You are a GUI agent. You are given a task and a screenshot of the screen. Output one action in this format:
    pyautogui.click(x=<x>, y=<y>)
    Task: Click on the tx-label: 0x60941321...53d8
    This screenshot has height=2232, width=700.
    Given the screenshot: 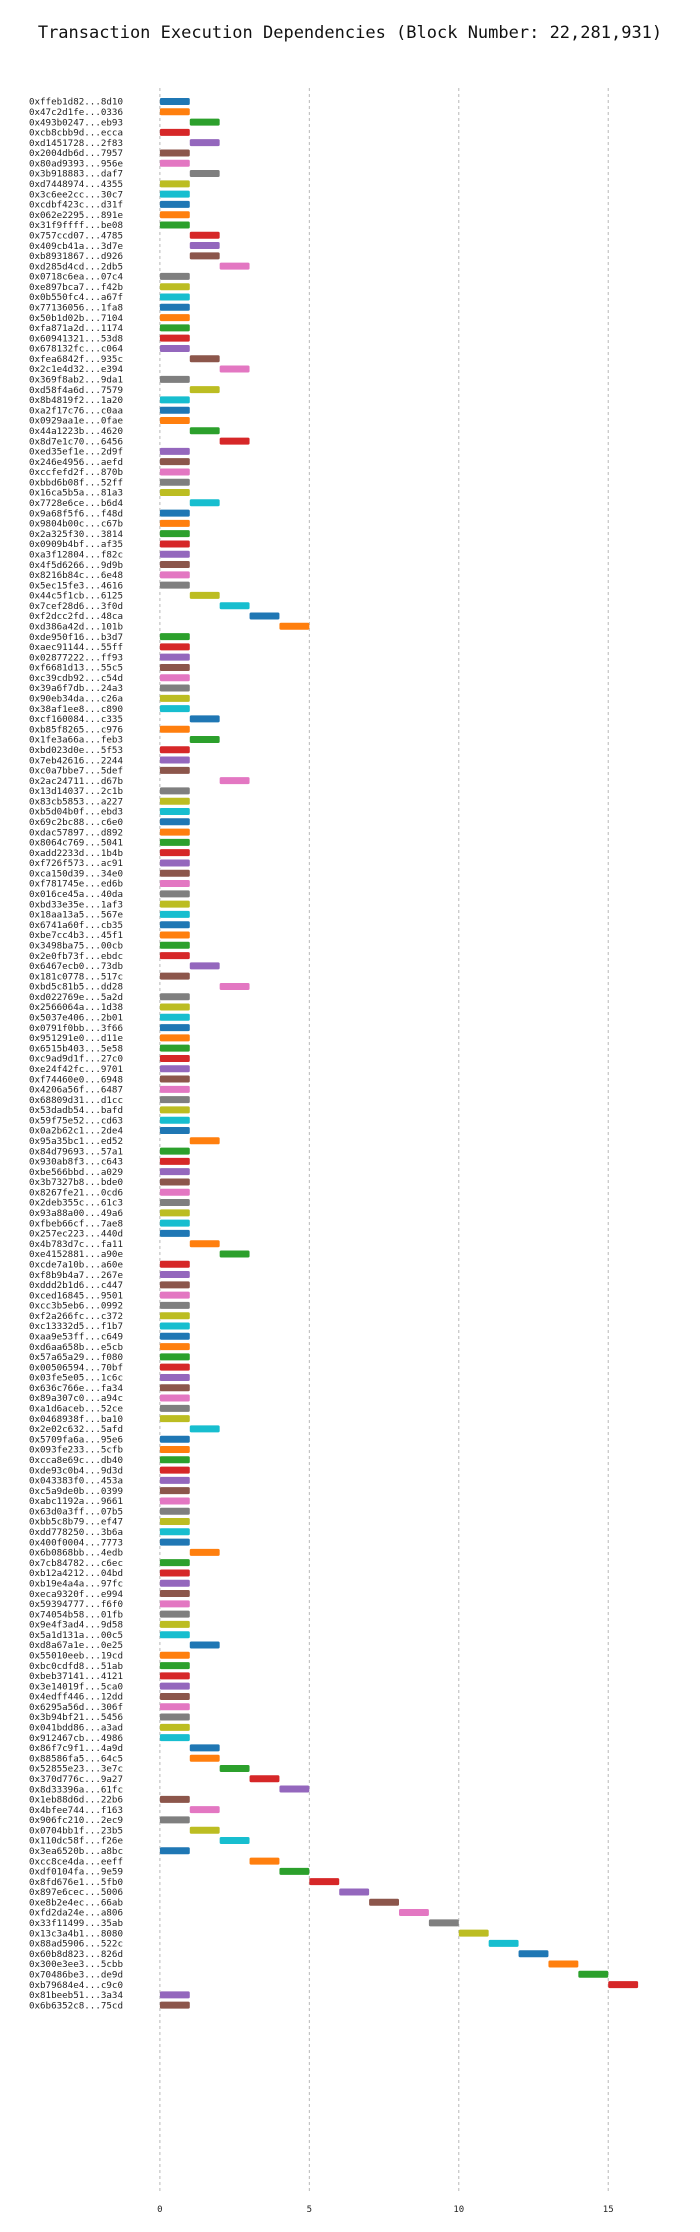 What is the action you would take?
    pyautogui.click(x=76, y=338)
    